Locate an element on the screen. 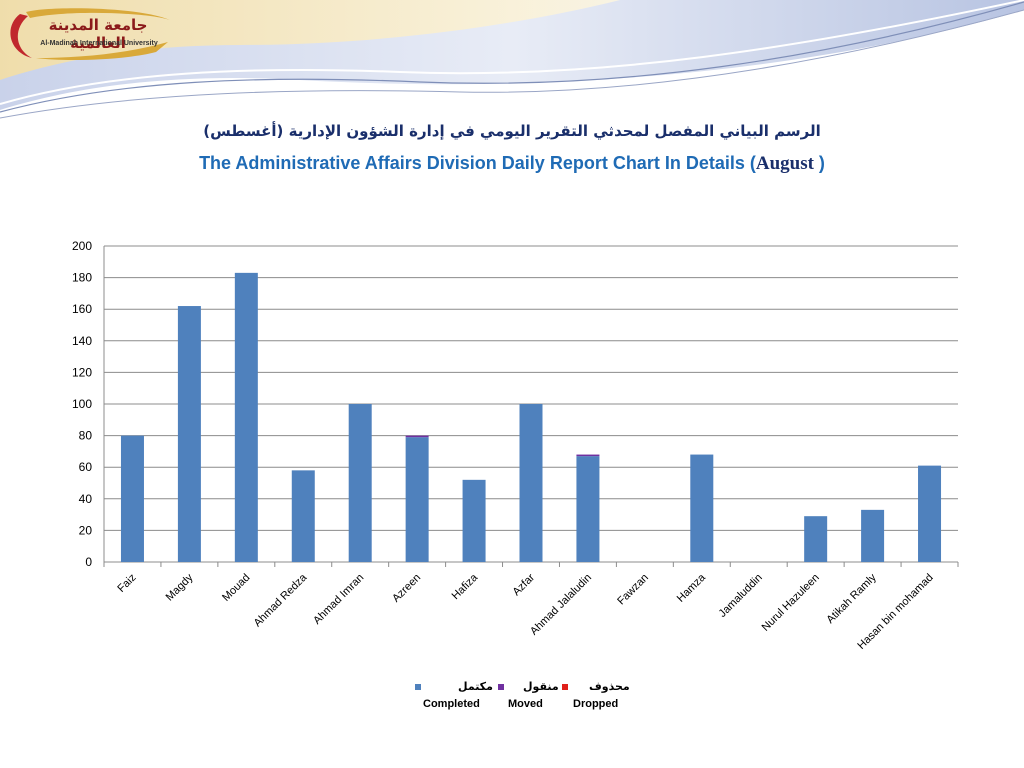 Image resolution: width=1024 pixels, height=768 pixels. legend-swatch-moved is located at coordinates (501, 687).